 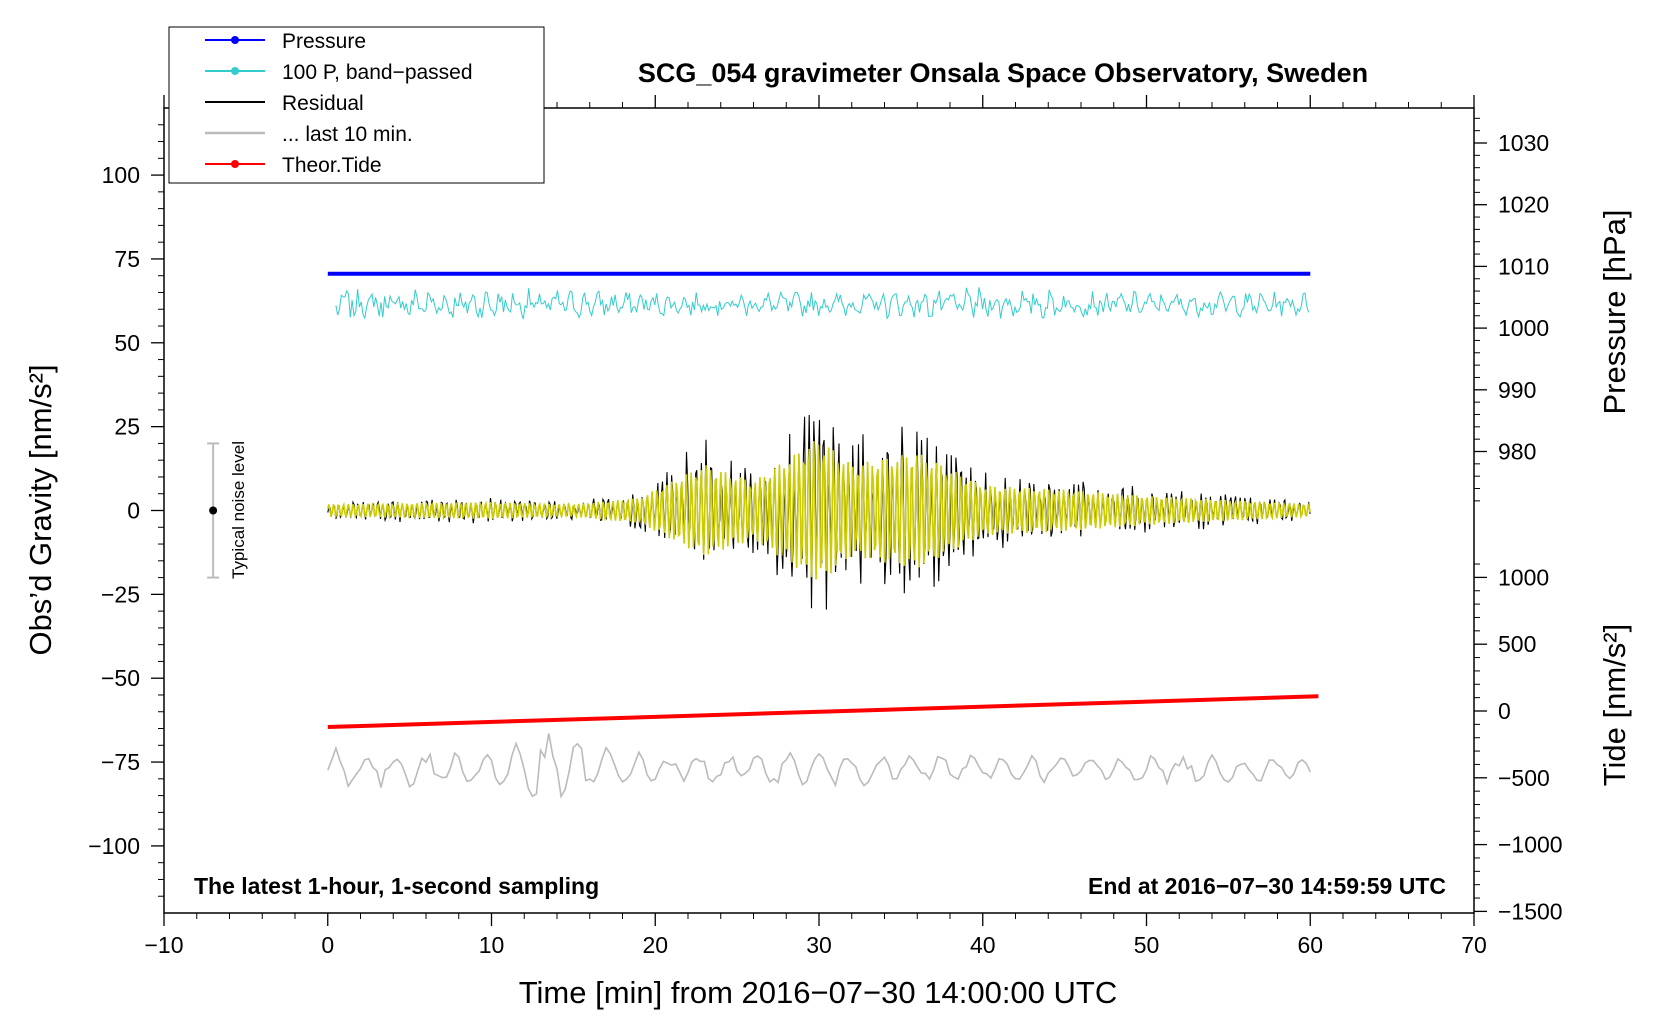 I want to click on x-tick-label-6: 50, so click(x=1147, y=945).